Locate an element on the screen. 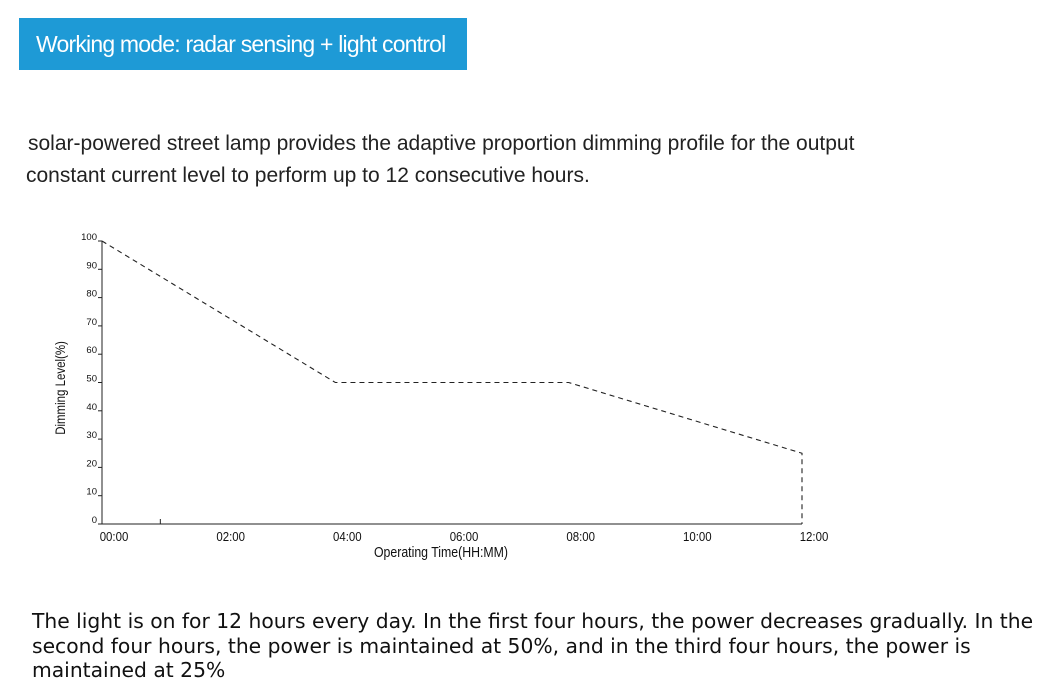 Image resolution: width=1059 pixels, height=697 pixels. x-tick-label: 06:00 is located at coordinates (464, 536).